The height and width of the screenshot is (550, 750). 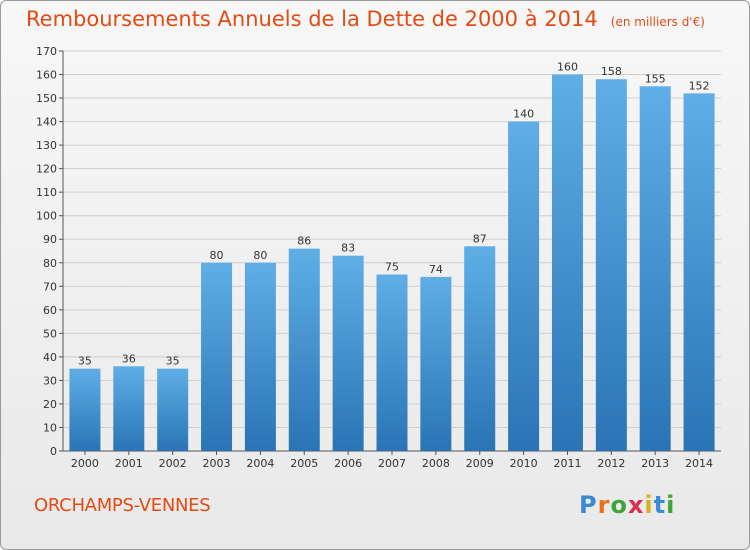 What do you see at coordinates (699, 85) in the screenshot?
I see `bar-value-label: 152` at bounding box center [699, 85].